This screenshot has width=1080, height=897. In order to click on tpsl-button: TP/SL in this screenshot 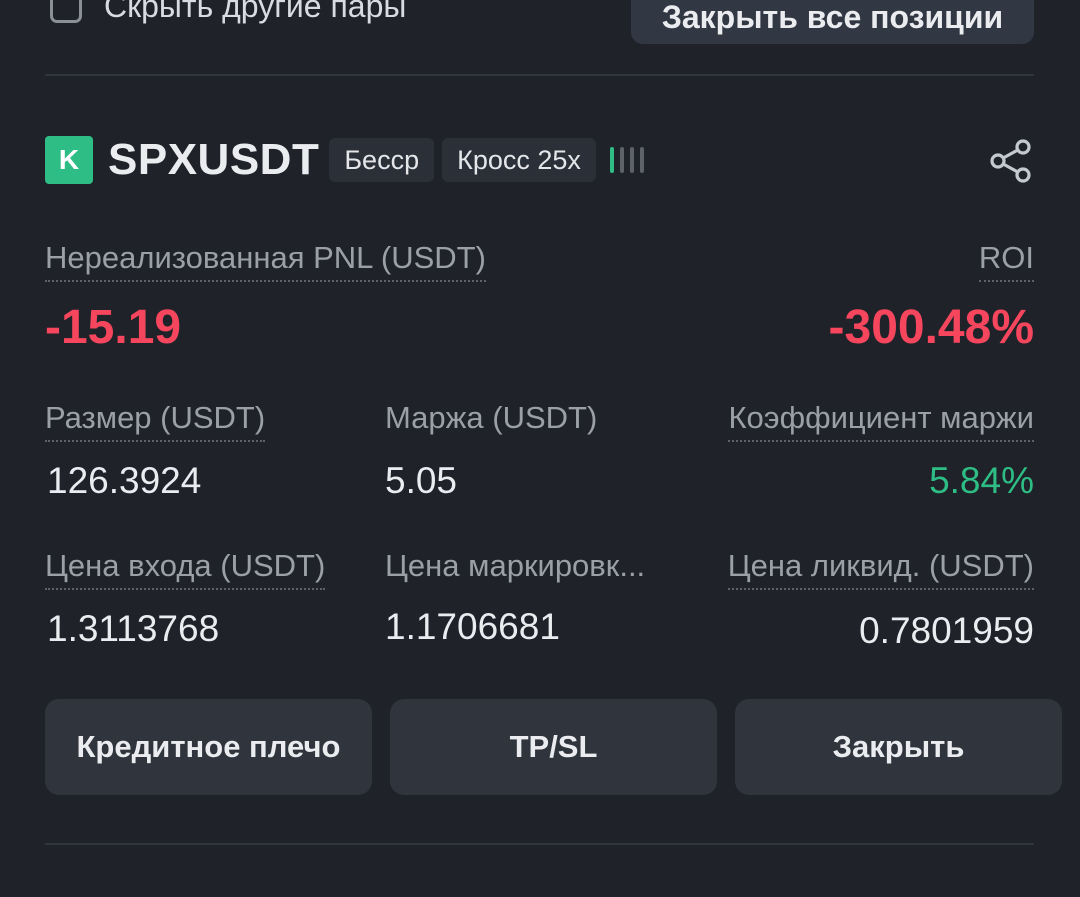, I will do `click(553, 747)`.